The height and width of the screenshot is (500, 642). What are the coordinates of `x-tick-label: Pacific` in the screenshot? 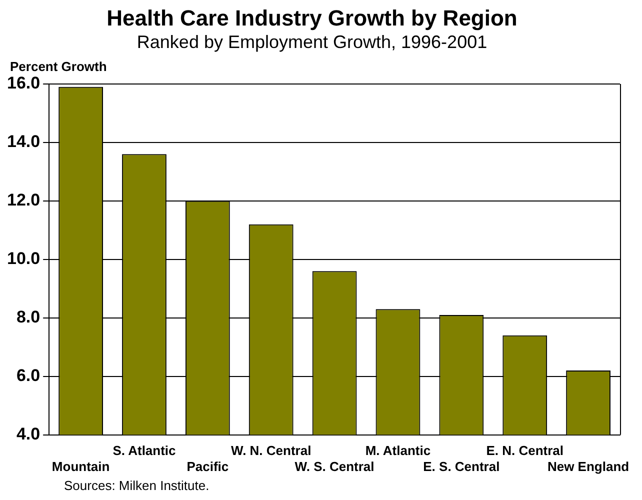 It's located at (207, 466).